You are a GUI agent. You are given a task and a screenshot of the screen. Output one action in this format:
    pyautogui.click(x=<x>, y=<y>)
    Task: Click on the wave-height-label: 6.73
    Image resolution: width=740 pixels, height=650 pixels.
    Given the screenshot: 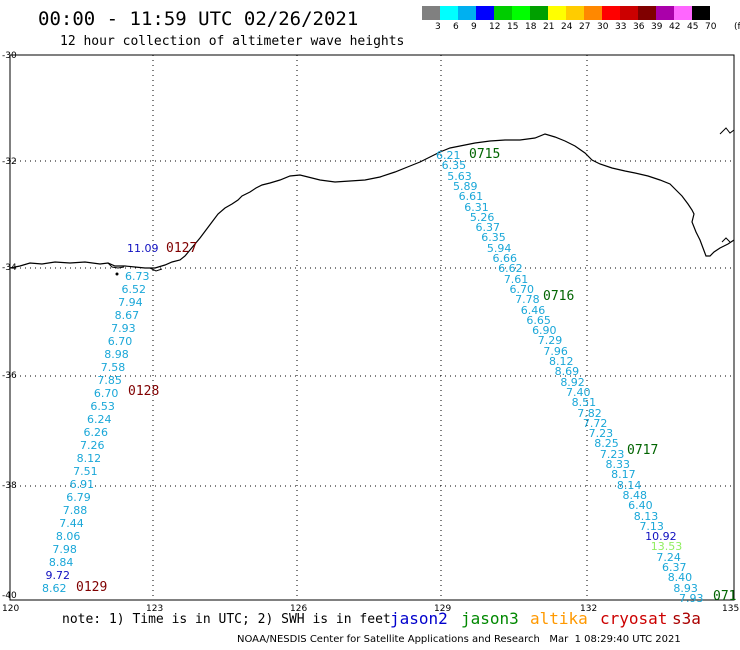 What is the action you would take?
    pyautogui.click(x=137, y=276)
    